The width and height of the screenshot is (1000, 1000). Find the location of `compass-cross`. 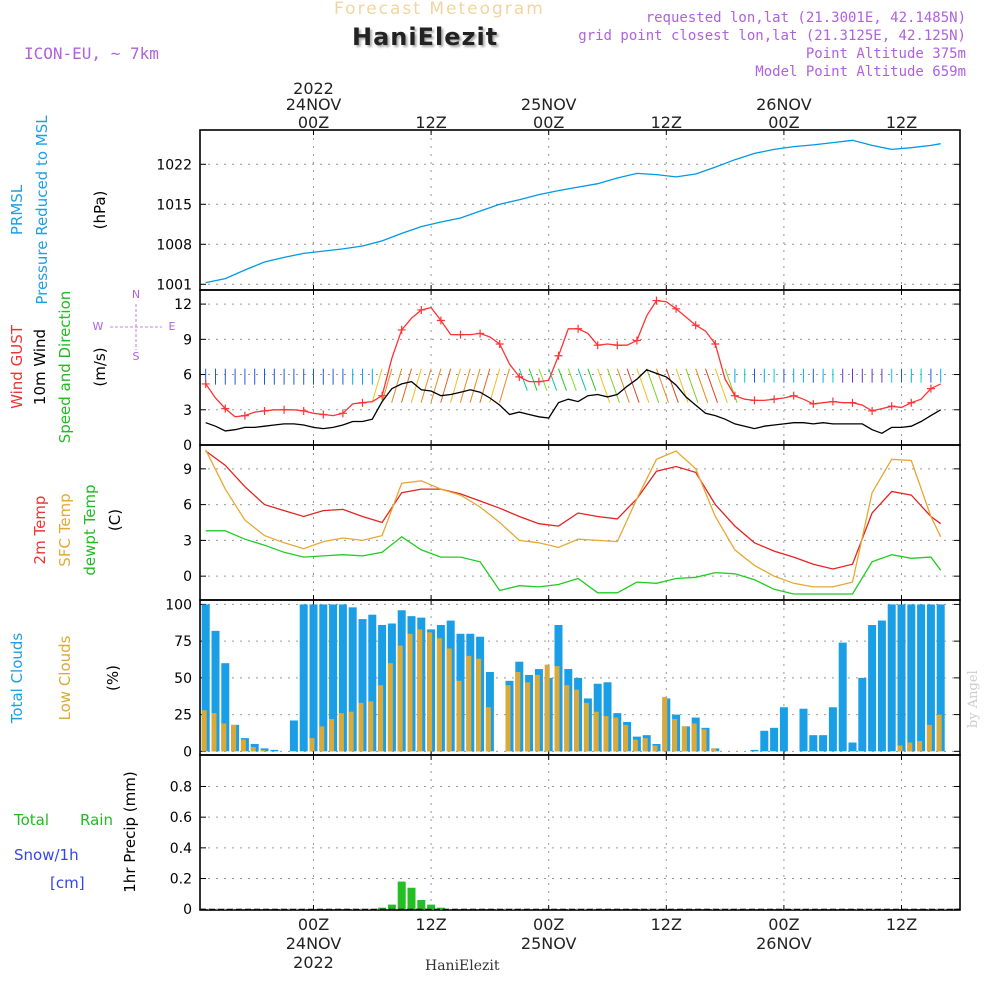

compass-cross is located at coordinates (136, 327).